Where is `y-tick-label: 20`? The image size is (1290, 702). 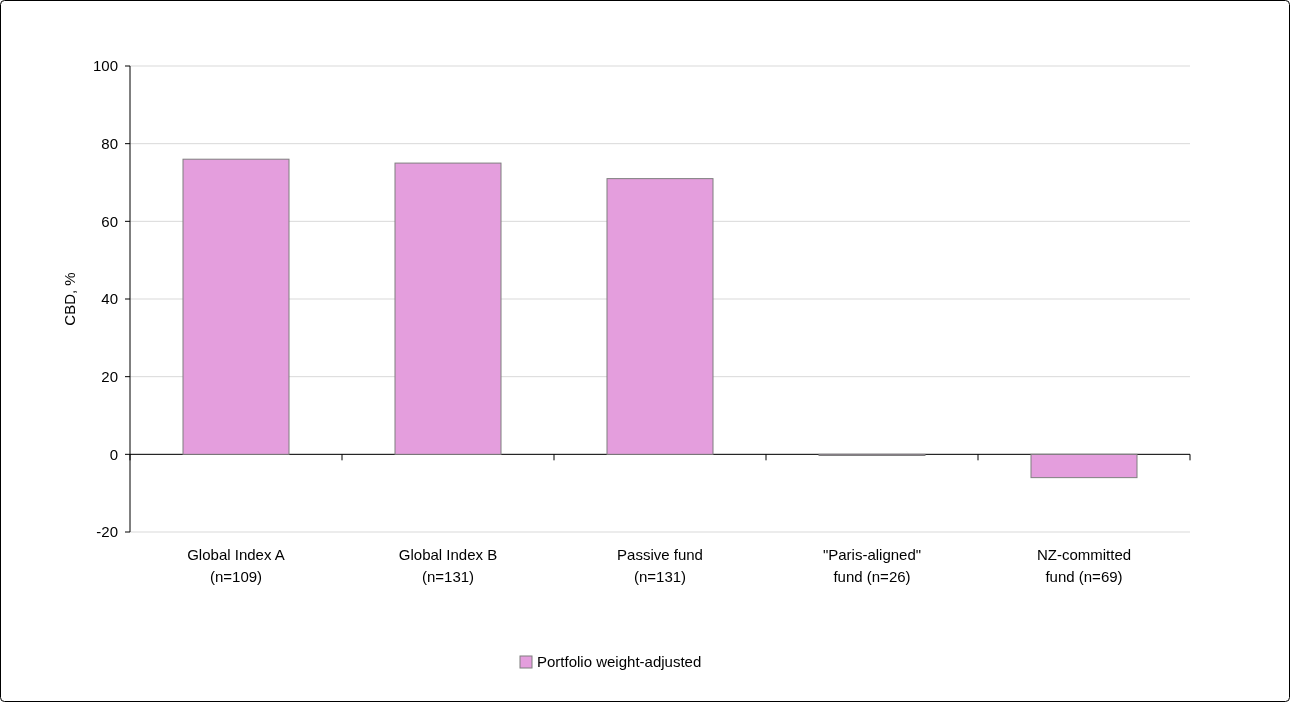 y-tick-label: 20 is located at coordinates (109, 376).